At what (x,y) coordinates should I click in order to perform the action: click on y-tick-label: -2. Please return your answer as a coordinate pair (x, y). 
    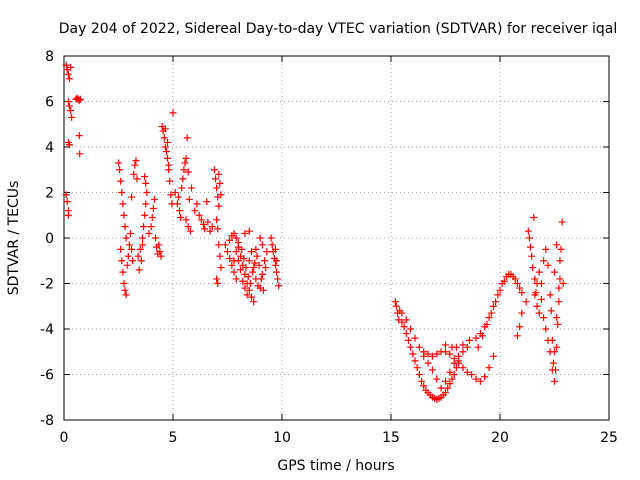
    Looking at the image, I should click on (47, 285).